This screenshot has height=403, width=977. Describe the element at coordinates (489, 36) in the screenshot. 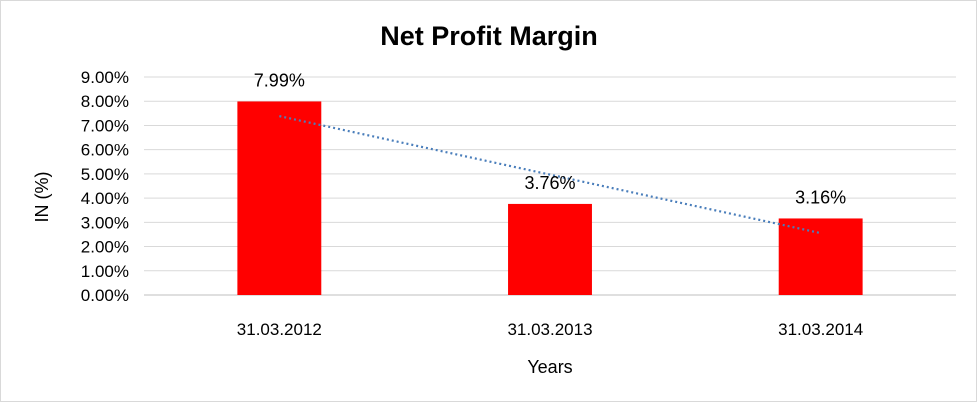

I see `chart-title: Net Profit Margin` at that location.